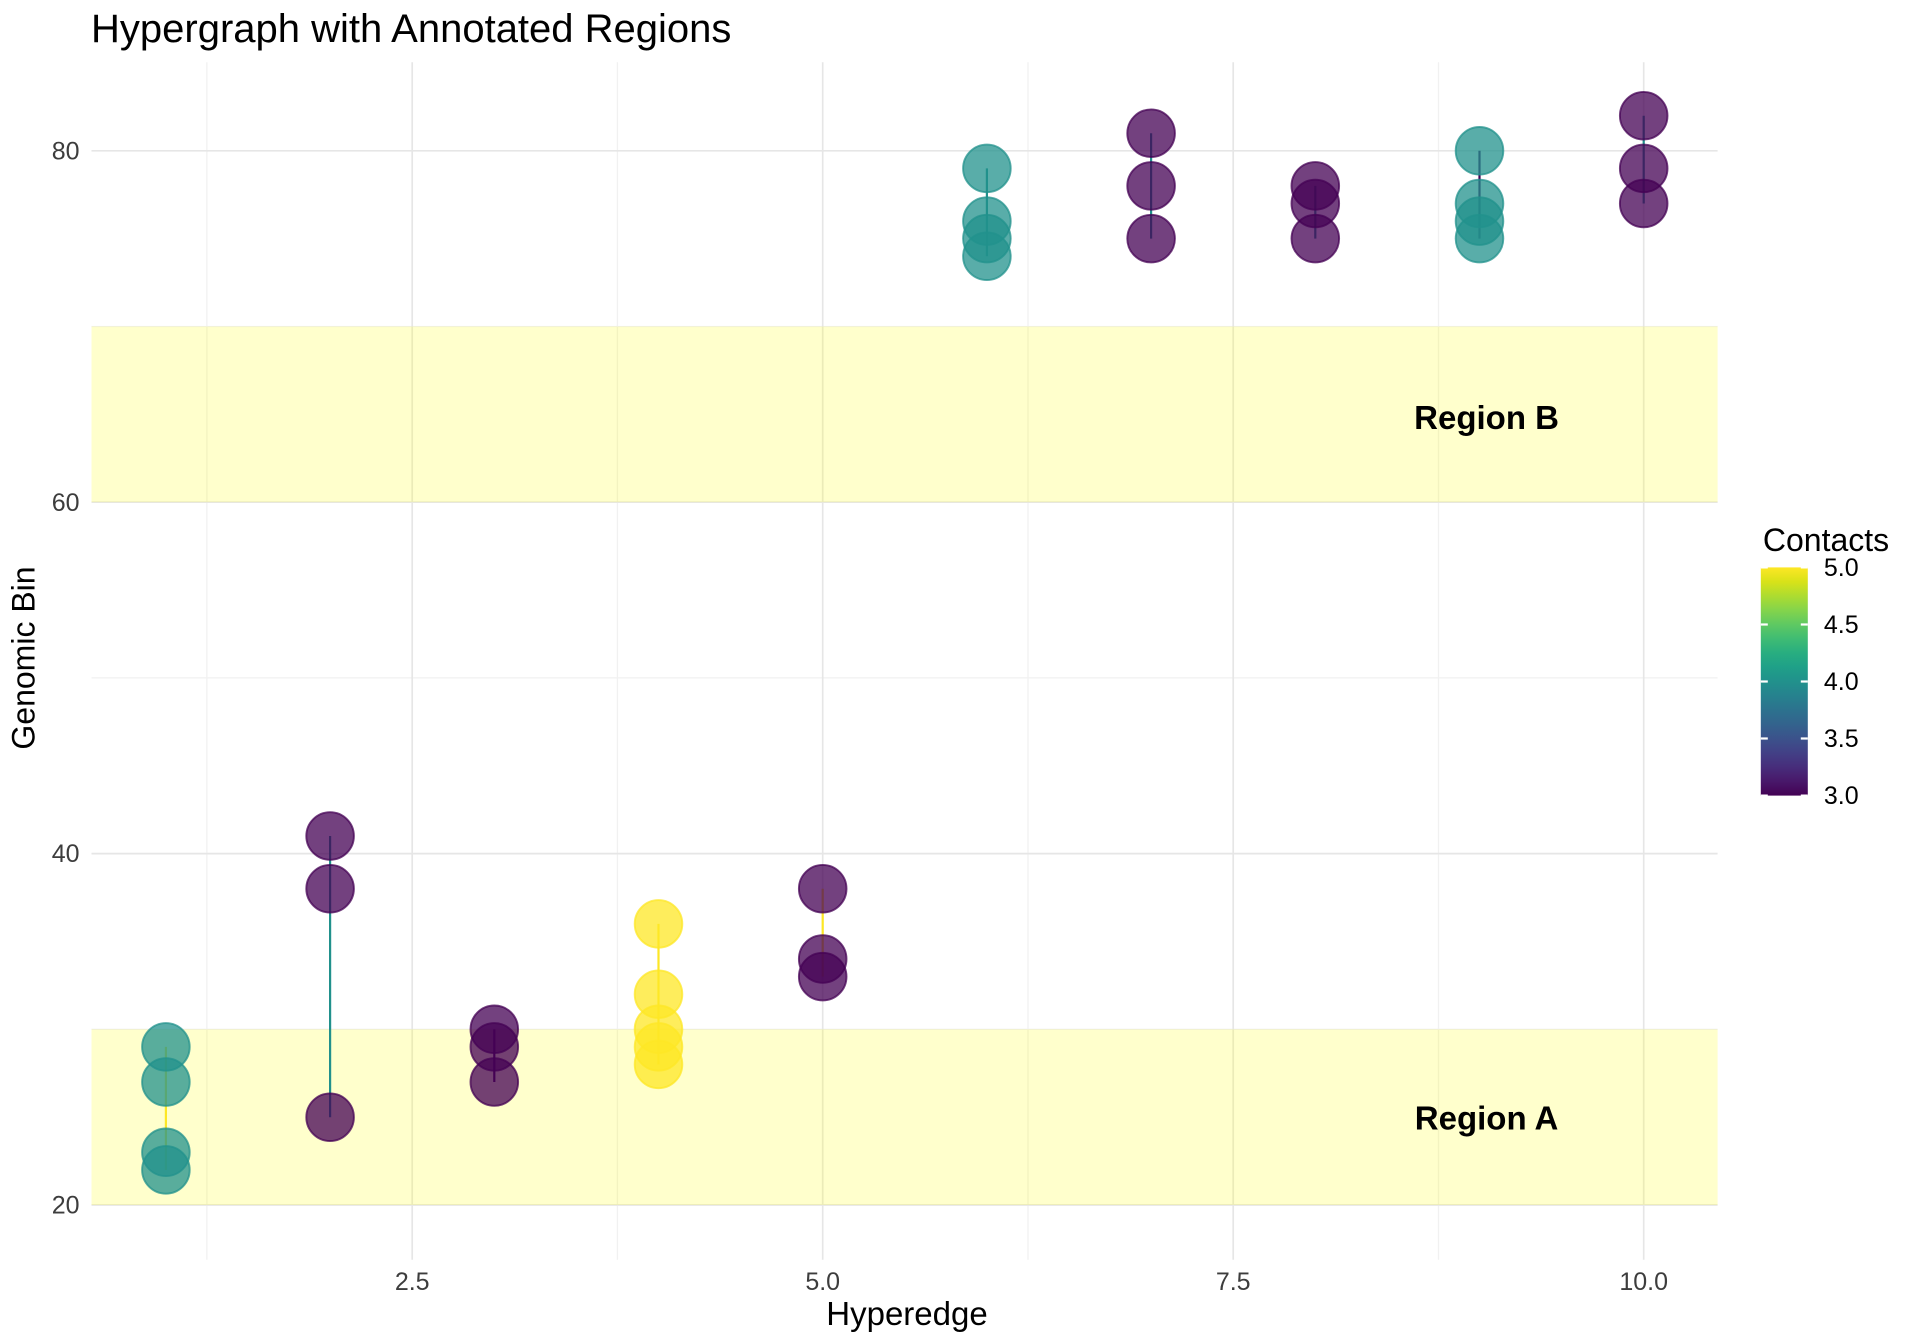 This screenshot has height=1344, width=1920. What do you see at coordinates (1643, 1282) in the screenshot?
I see `svg-text: 10.0` at bounding box center [1643, 1282].